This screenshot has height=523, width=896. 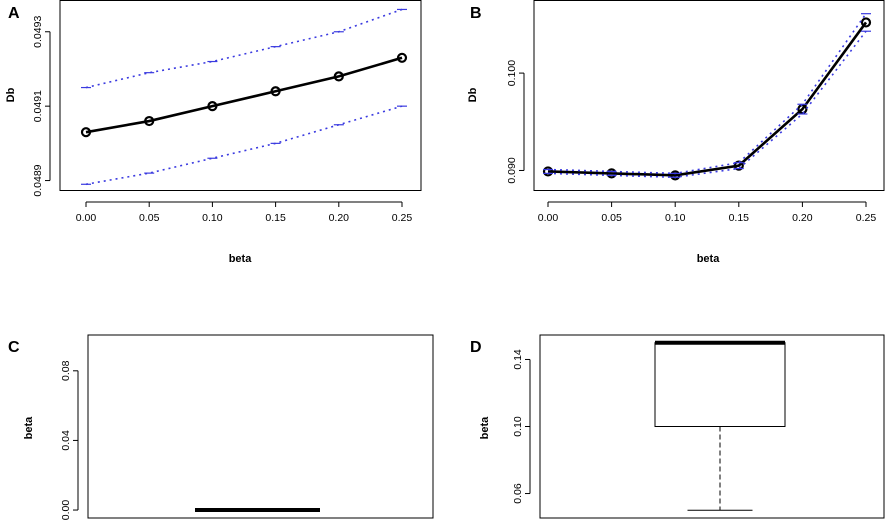 I want to click on panel-a-upper-bound-line, so click(x=244, y=48).